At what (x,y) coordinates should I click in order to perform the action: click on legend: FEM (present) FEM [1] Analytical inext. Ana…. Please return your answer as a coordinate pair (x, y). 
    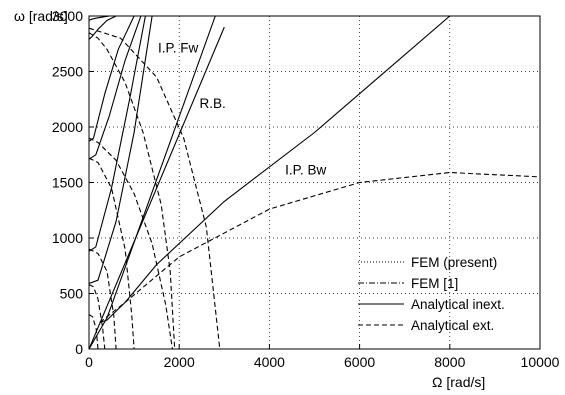
    Looking at the image, I should click on (431, 294).